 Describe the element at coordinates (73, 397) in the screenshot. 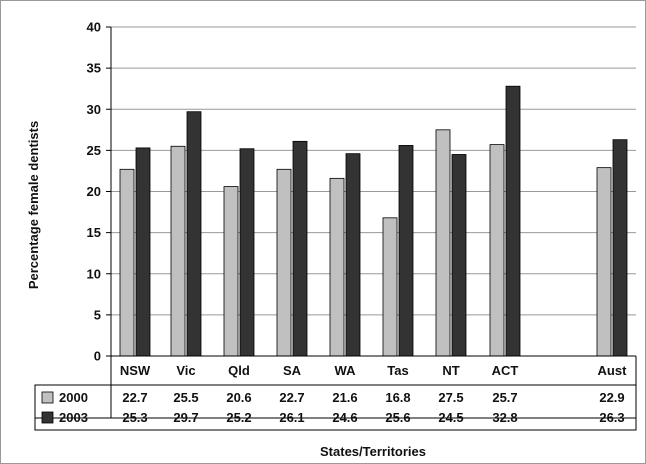

I see `legend-label-2000: 2000` at that location.